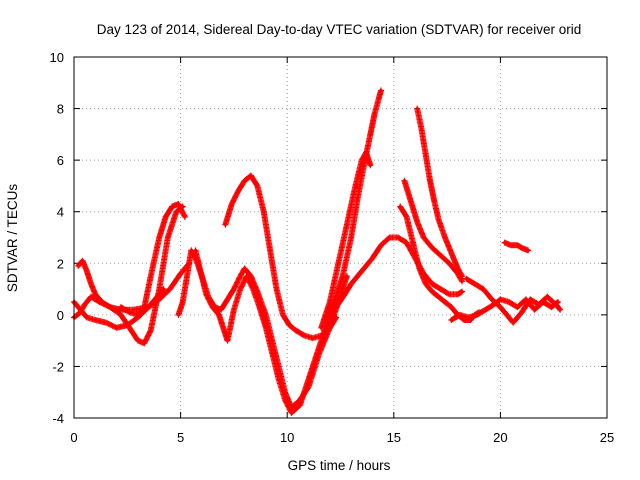 The width and height of the screenshot is (640, 480). What do you see at coordinates (440, 192) in the screenshot?
I see `series-arc-m` at bounding box center [440, 192].